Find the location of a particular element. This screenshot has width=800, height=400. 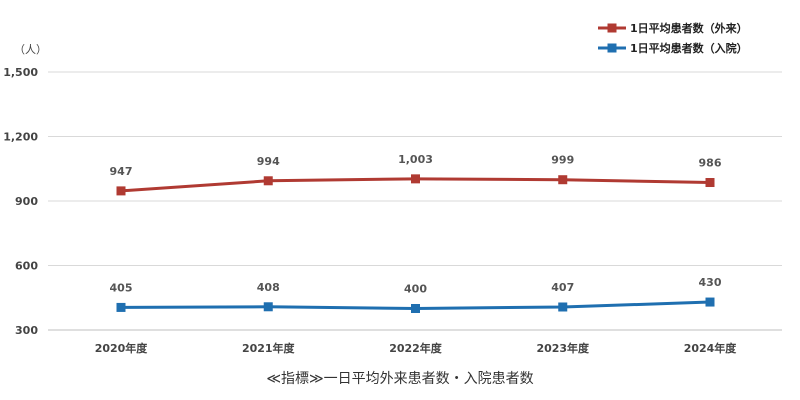

legend: 1日平均患者数（外来） 1日平均患者数（入院） is located at coordinates (673, 38).